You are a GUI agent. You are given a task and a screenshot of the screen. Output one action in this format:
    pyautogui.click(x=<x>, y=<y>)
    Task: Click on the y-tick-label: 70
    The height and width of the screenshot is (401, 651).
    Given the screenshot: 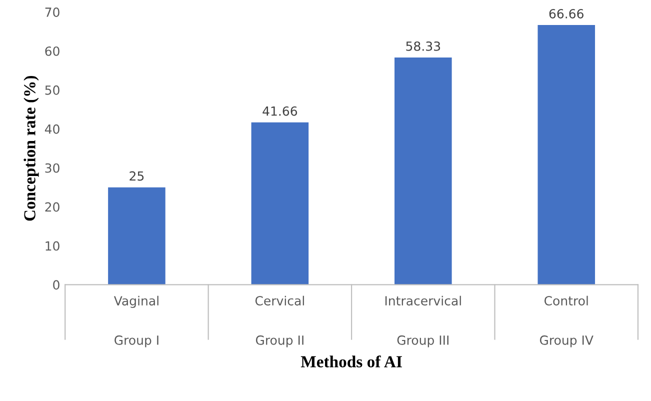 What is the action you would take?
    pyautogui.click(x=52, y=12)
    